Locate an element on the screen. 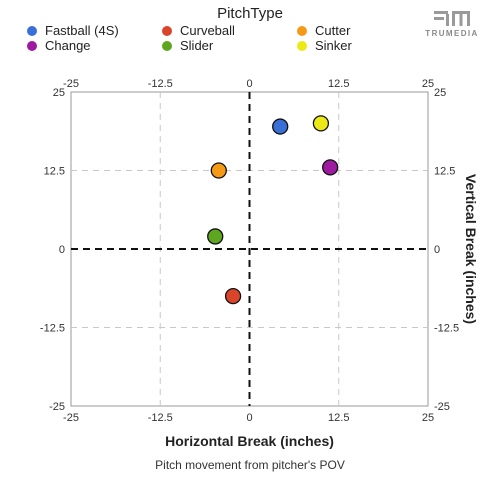  data-points is located at coordinates (273, 210).